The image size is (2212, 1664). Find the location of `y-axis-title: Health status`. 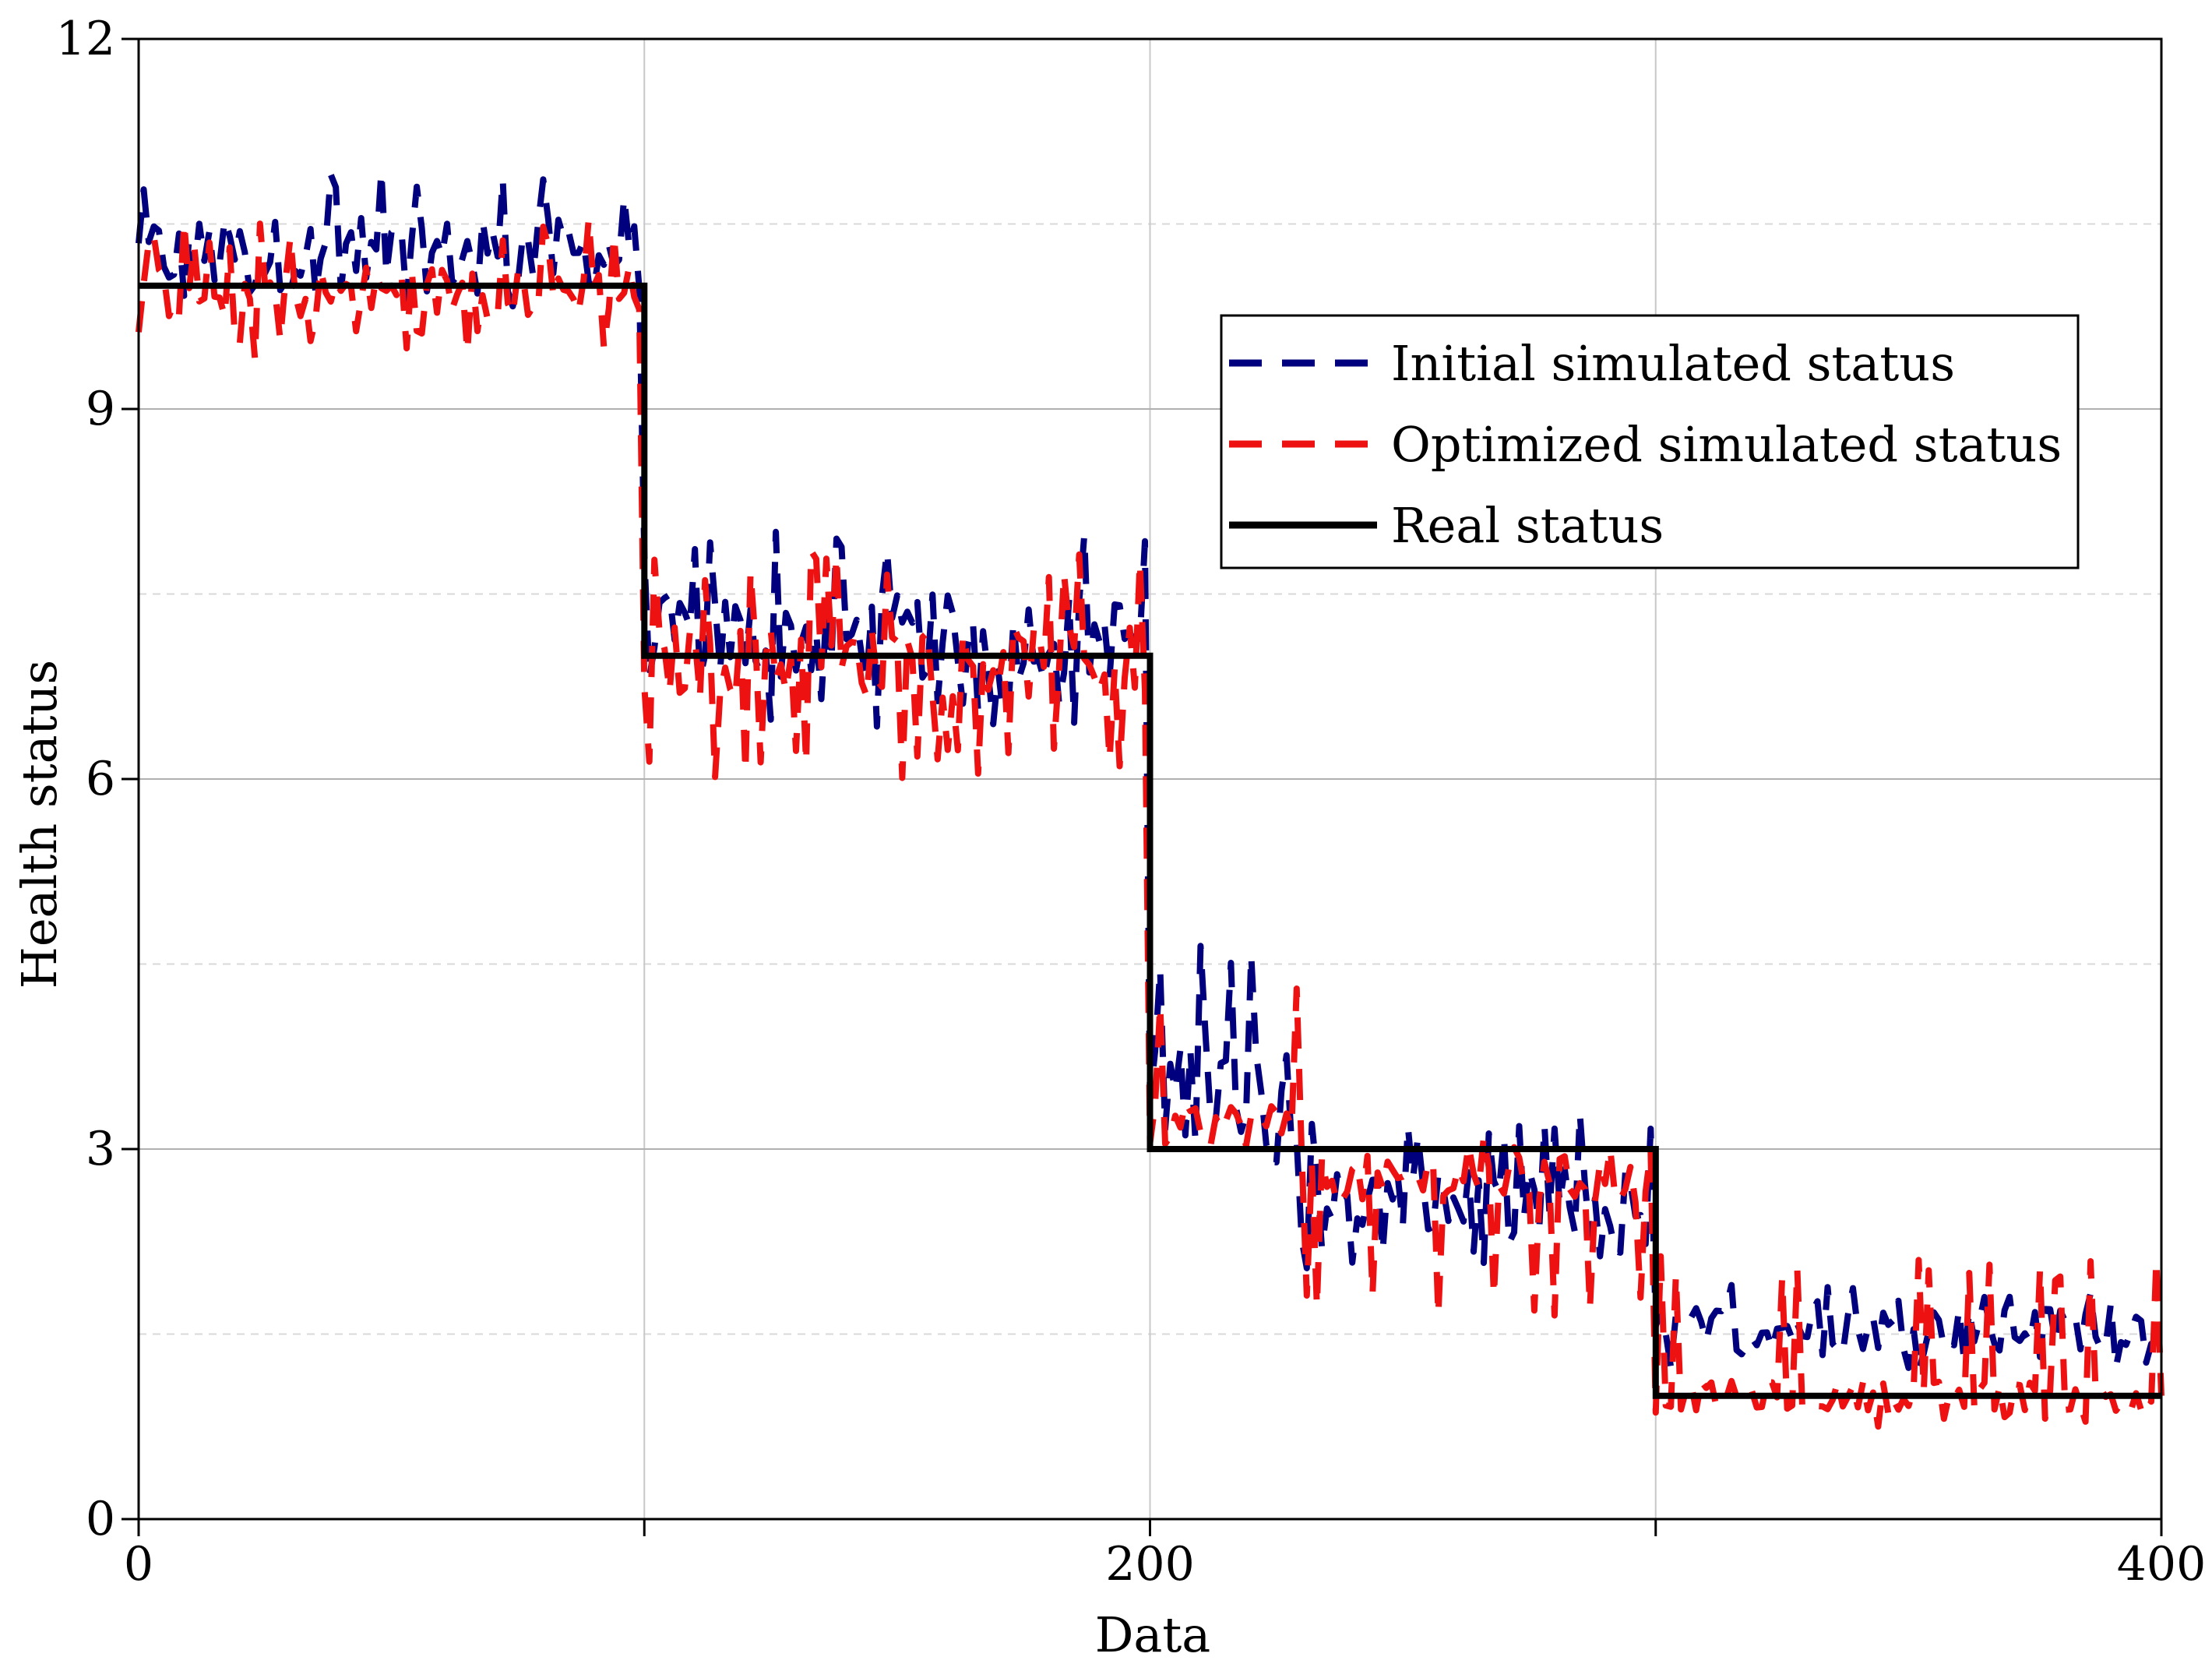

y-axis-title: Health status is located at coordinates (39, 824).